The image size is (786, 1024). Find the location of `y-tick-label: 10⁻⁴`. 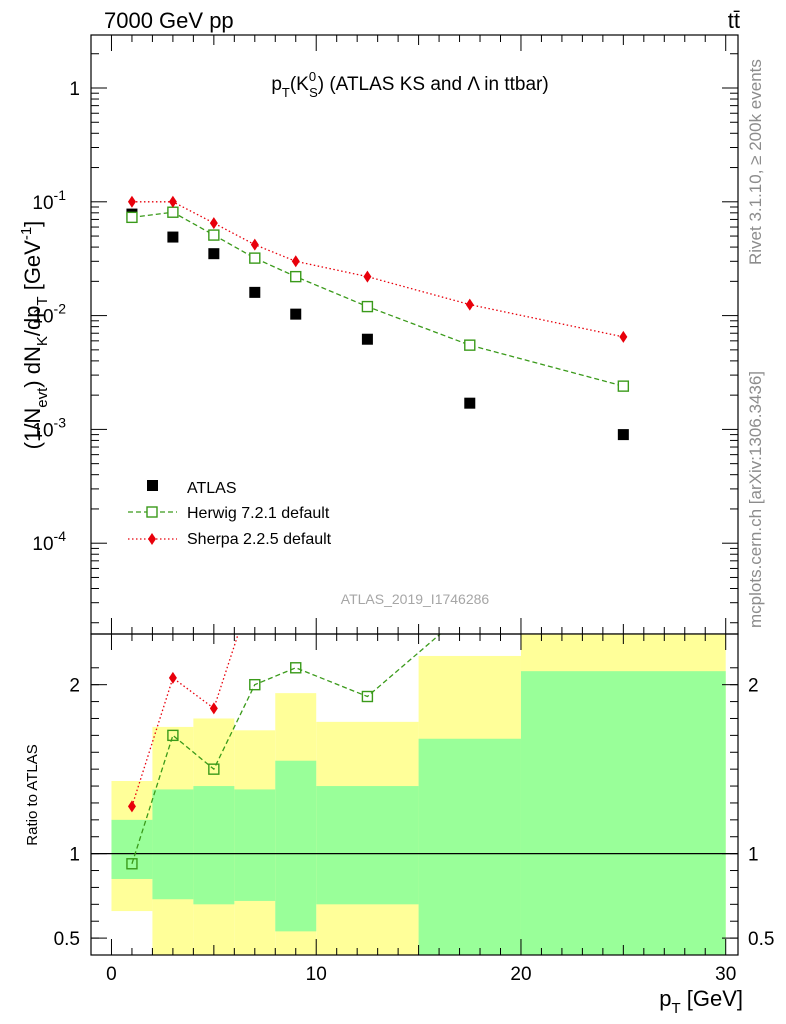

y-tick-label: 10⁻⁴ is located at coordinates (49, 541).